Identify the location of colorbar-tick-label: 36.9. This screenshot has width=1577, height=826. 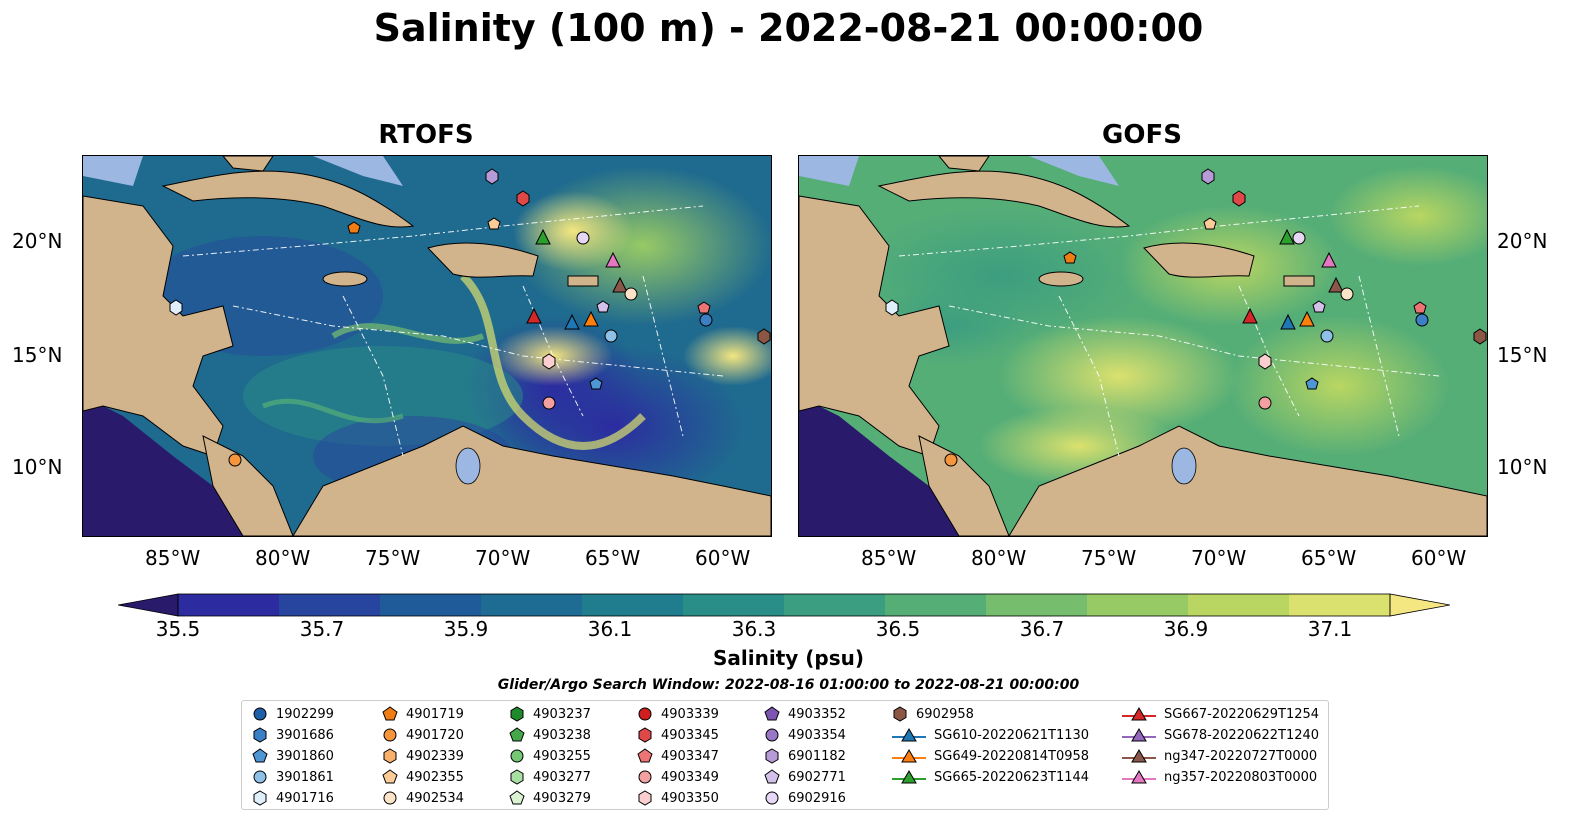
(1186, 629).